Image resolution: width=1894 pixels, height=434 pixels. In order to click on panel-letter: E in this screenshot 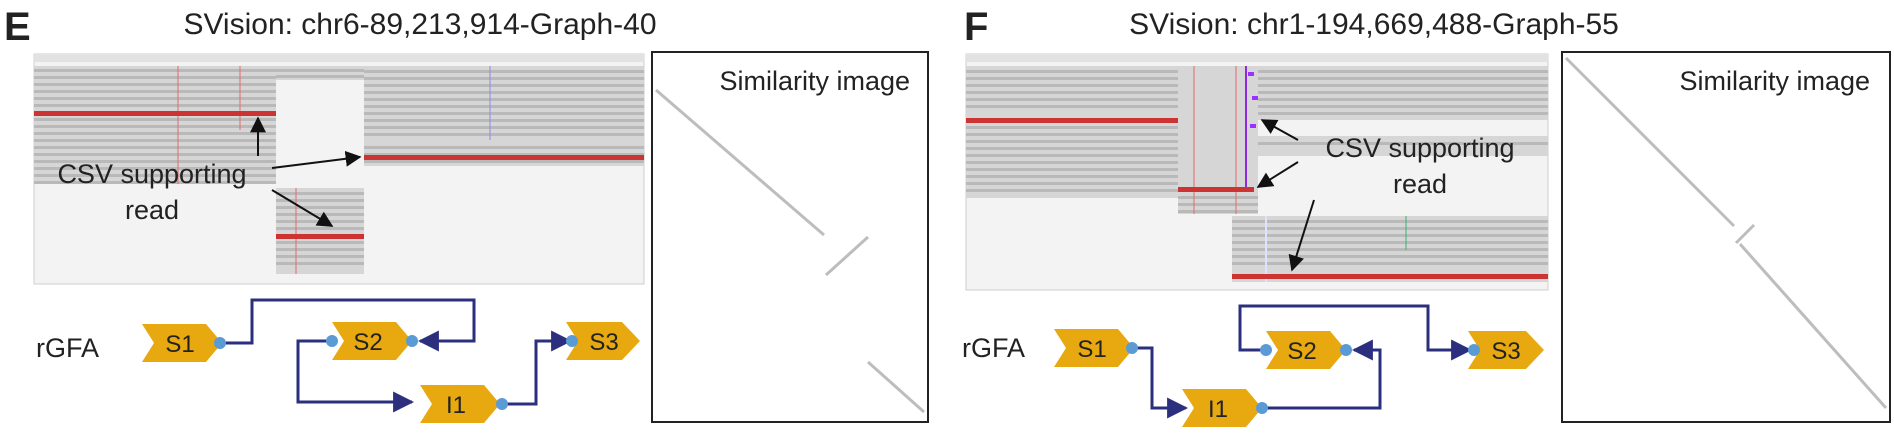, I will do `click(17, 27)`.